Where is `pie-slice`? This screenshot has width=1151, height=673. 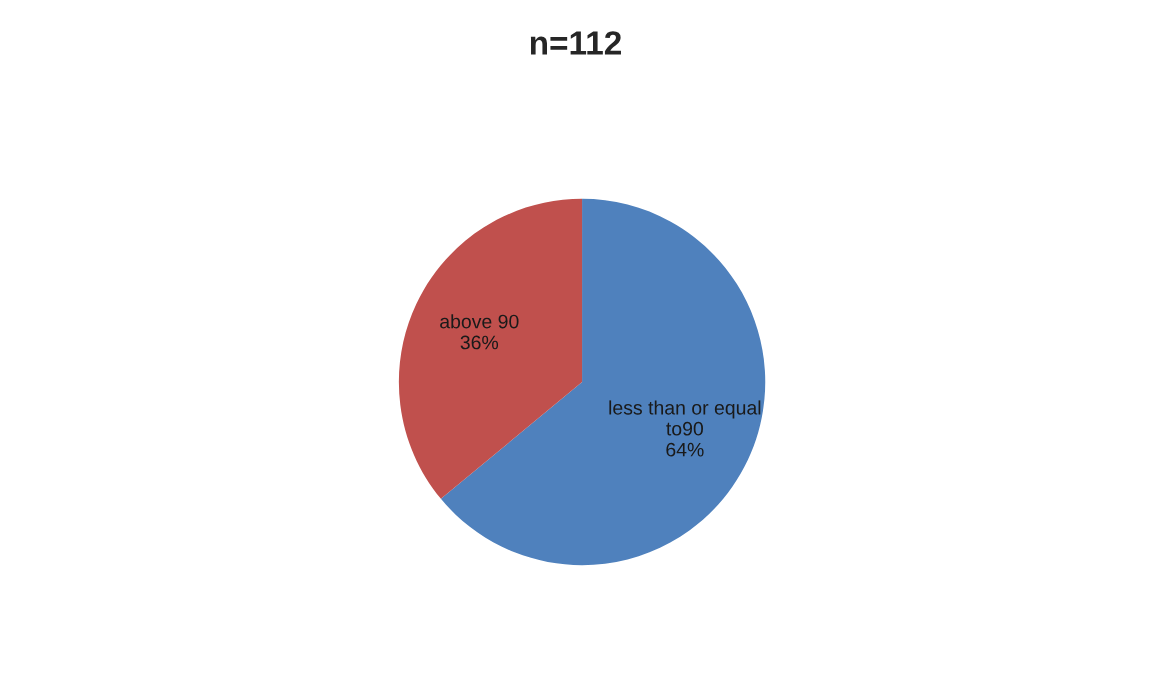 pie-slice is located at coordinates (490, 348).